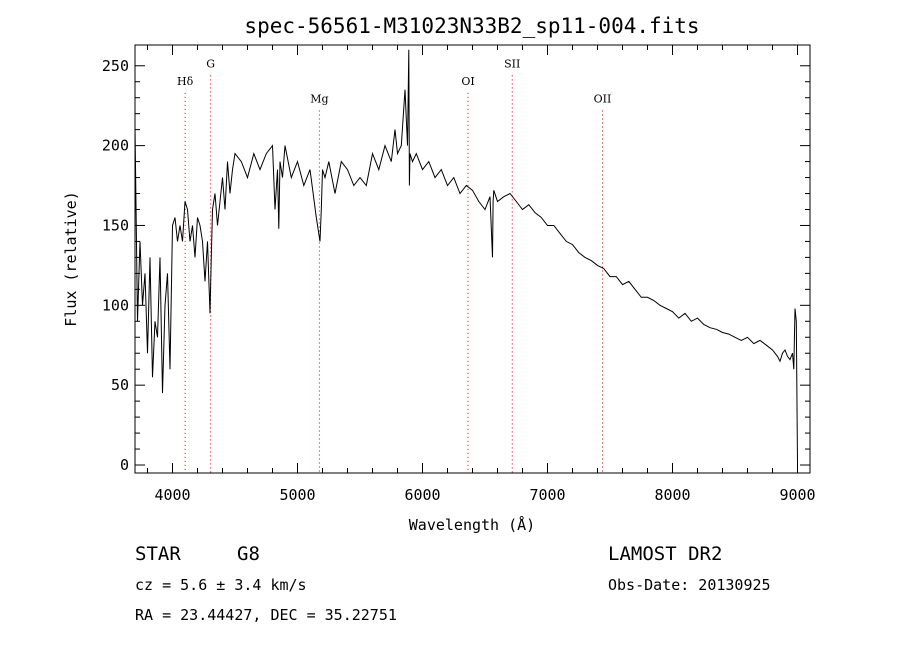 The height and width of the screenshot is (650, 900). What do you see at coordinates (115, 225) in the screenshot?
I see `y-tick-label: 150` at bounding box center [115, 225].